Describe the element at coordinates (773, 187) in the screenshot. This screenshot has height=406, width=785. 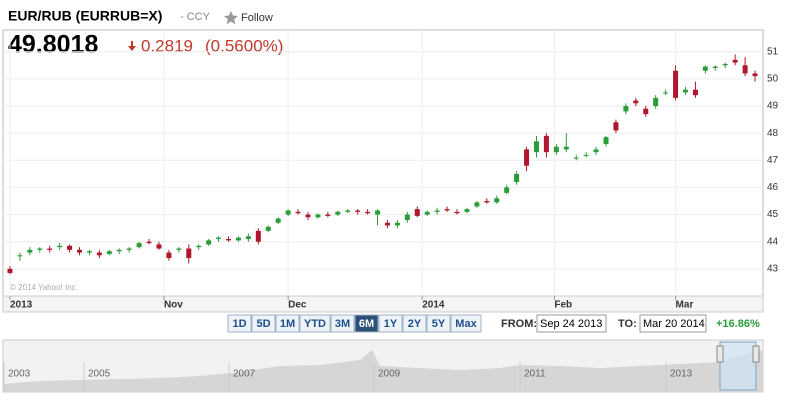
I see `y-tick-label: 46` at that location.